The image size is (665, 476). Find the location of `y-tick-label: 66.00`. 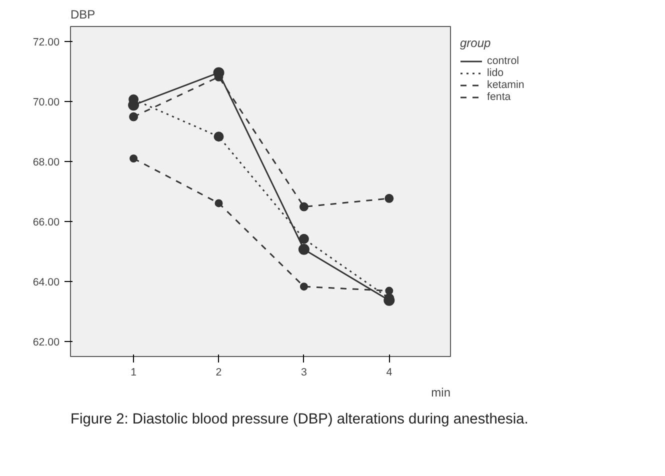

y-tick-label: 66.00 is located at coordinates (46, 222).